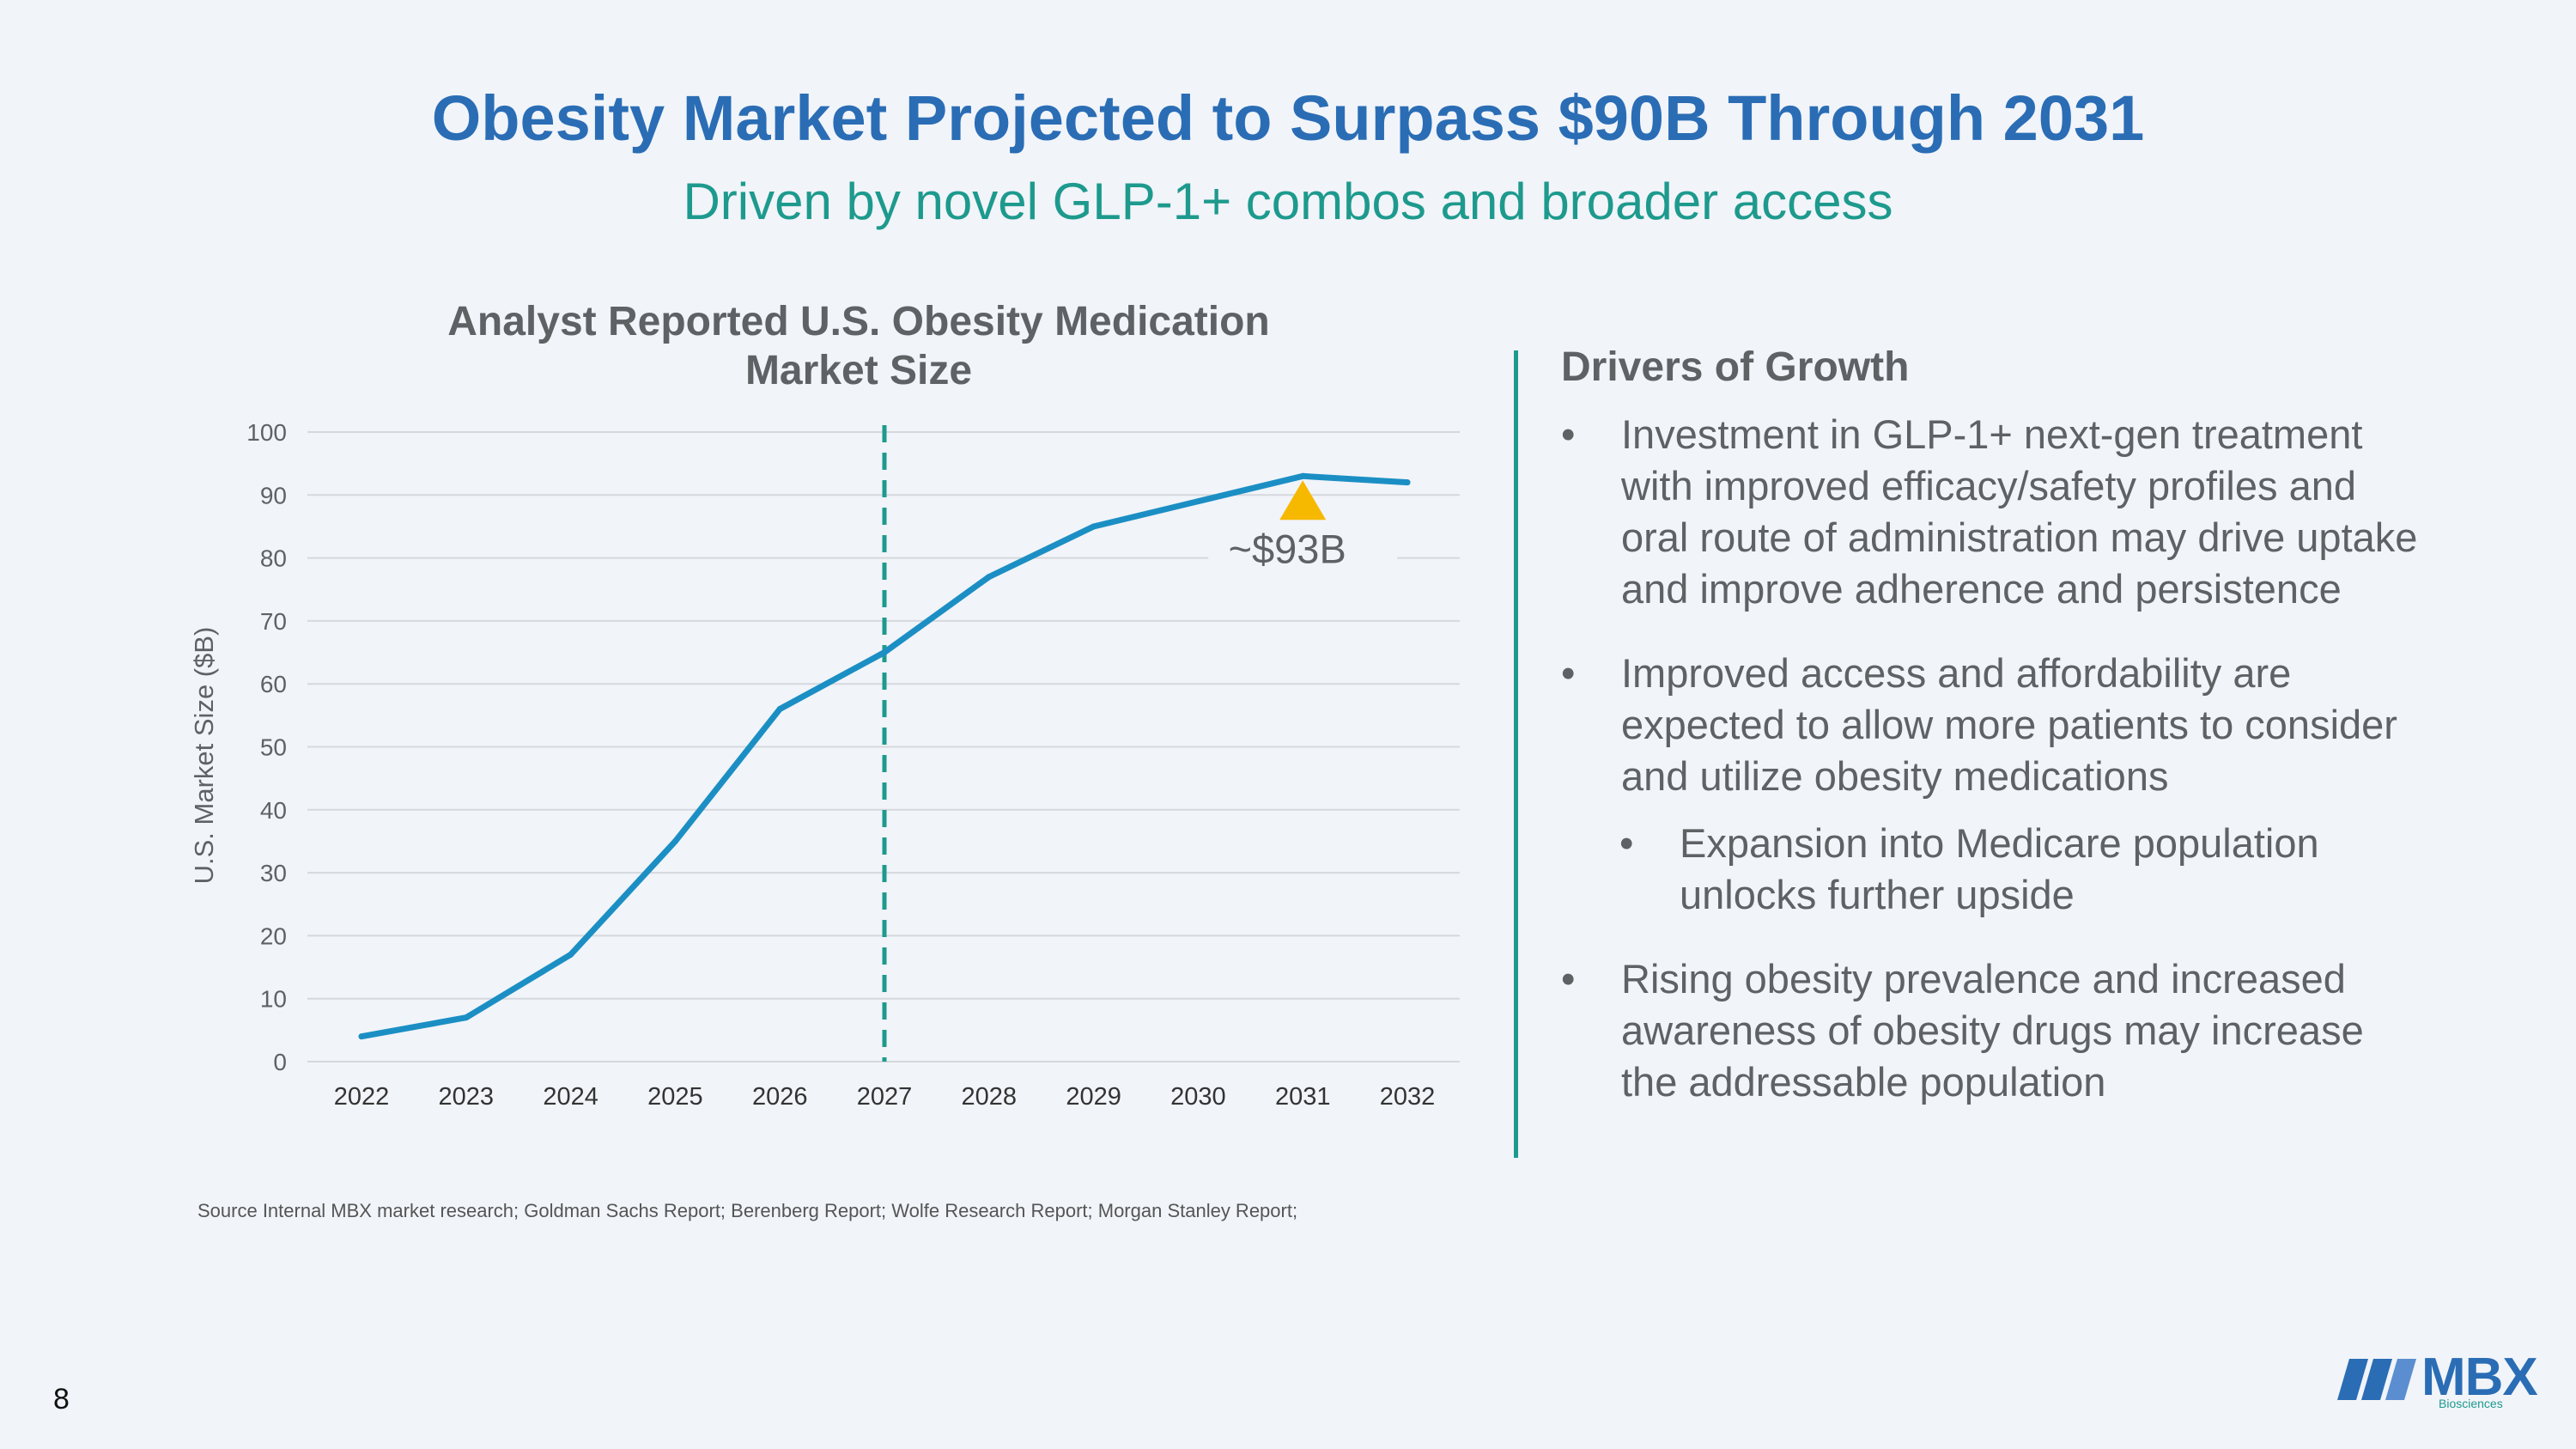 This screenshot has width=2576, height=1449. I want to click on logo-subtext: Biosciences, so click(2471, 1403).